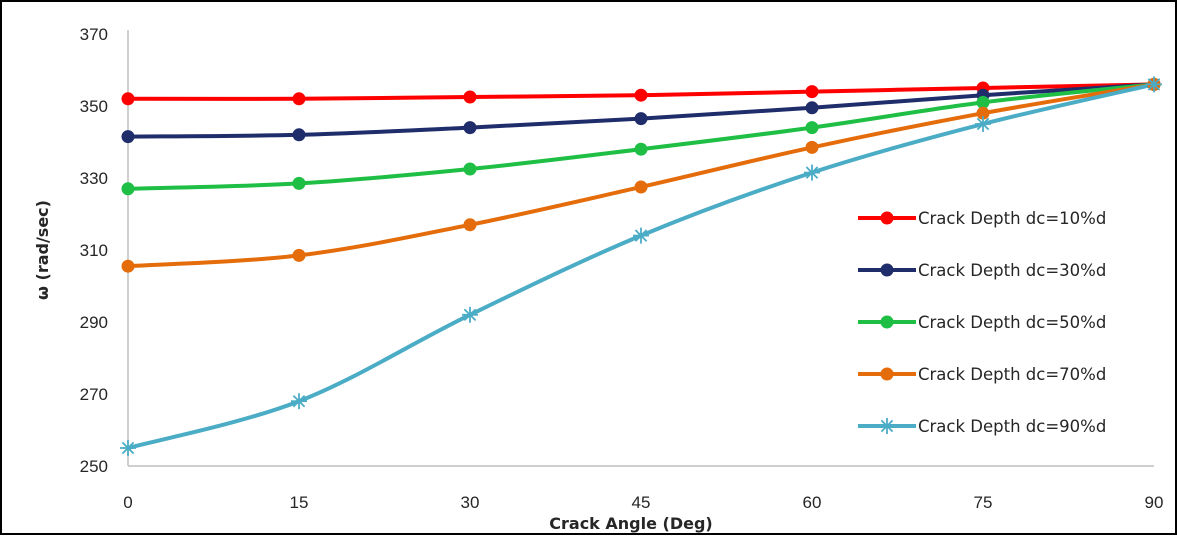 Image resolution: width=1177 pixels, height=537 pixels. Describe the element at coordinates (94, 34) in the screenshot. I see `y-tick-label: 370` at that location.